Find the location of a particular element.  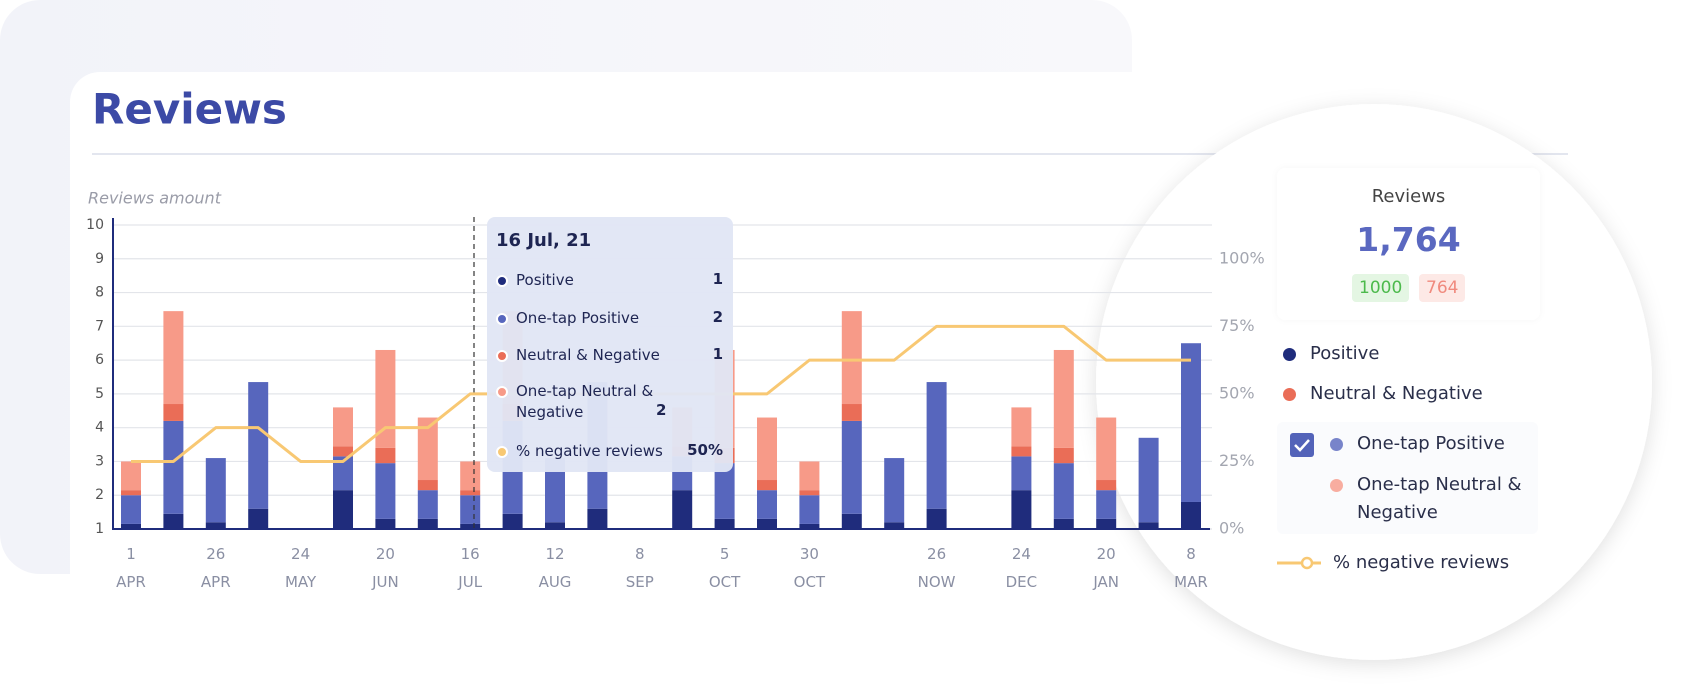

y-tick-label: 6 is located at coordinates (99, 360).